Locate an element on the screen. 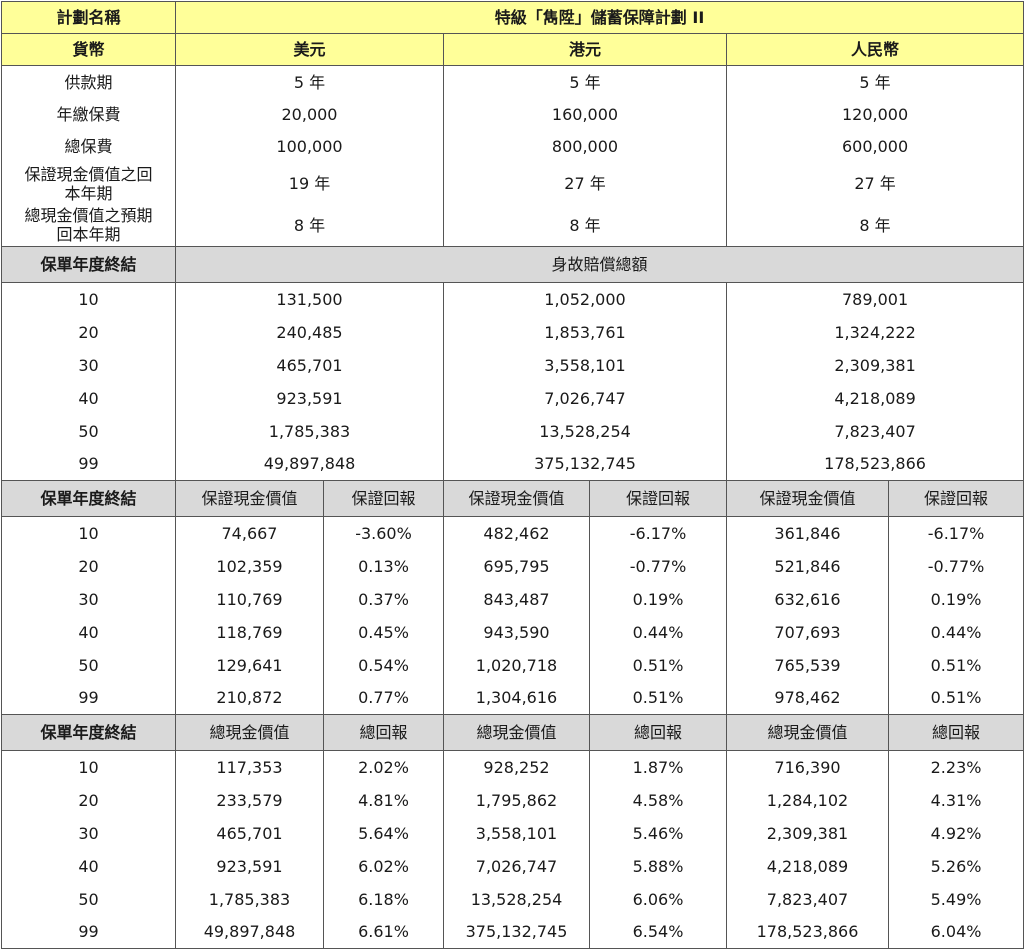  total-return: 2.02% is located at coordinates (383, 767).